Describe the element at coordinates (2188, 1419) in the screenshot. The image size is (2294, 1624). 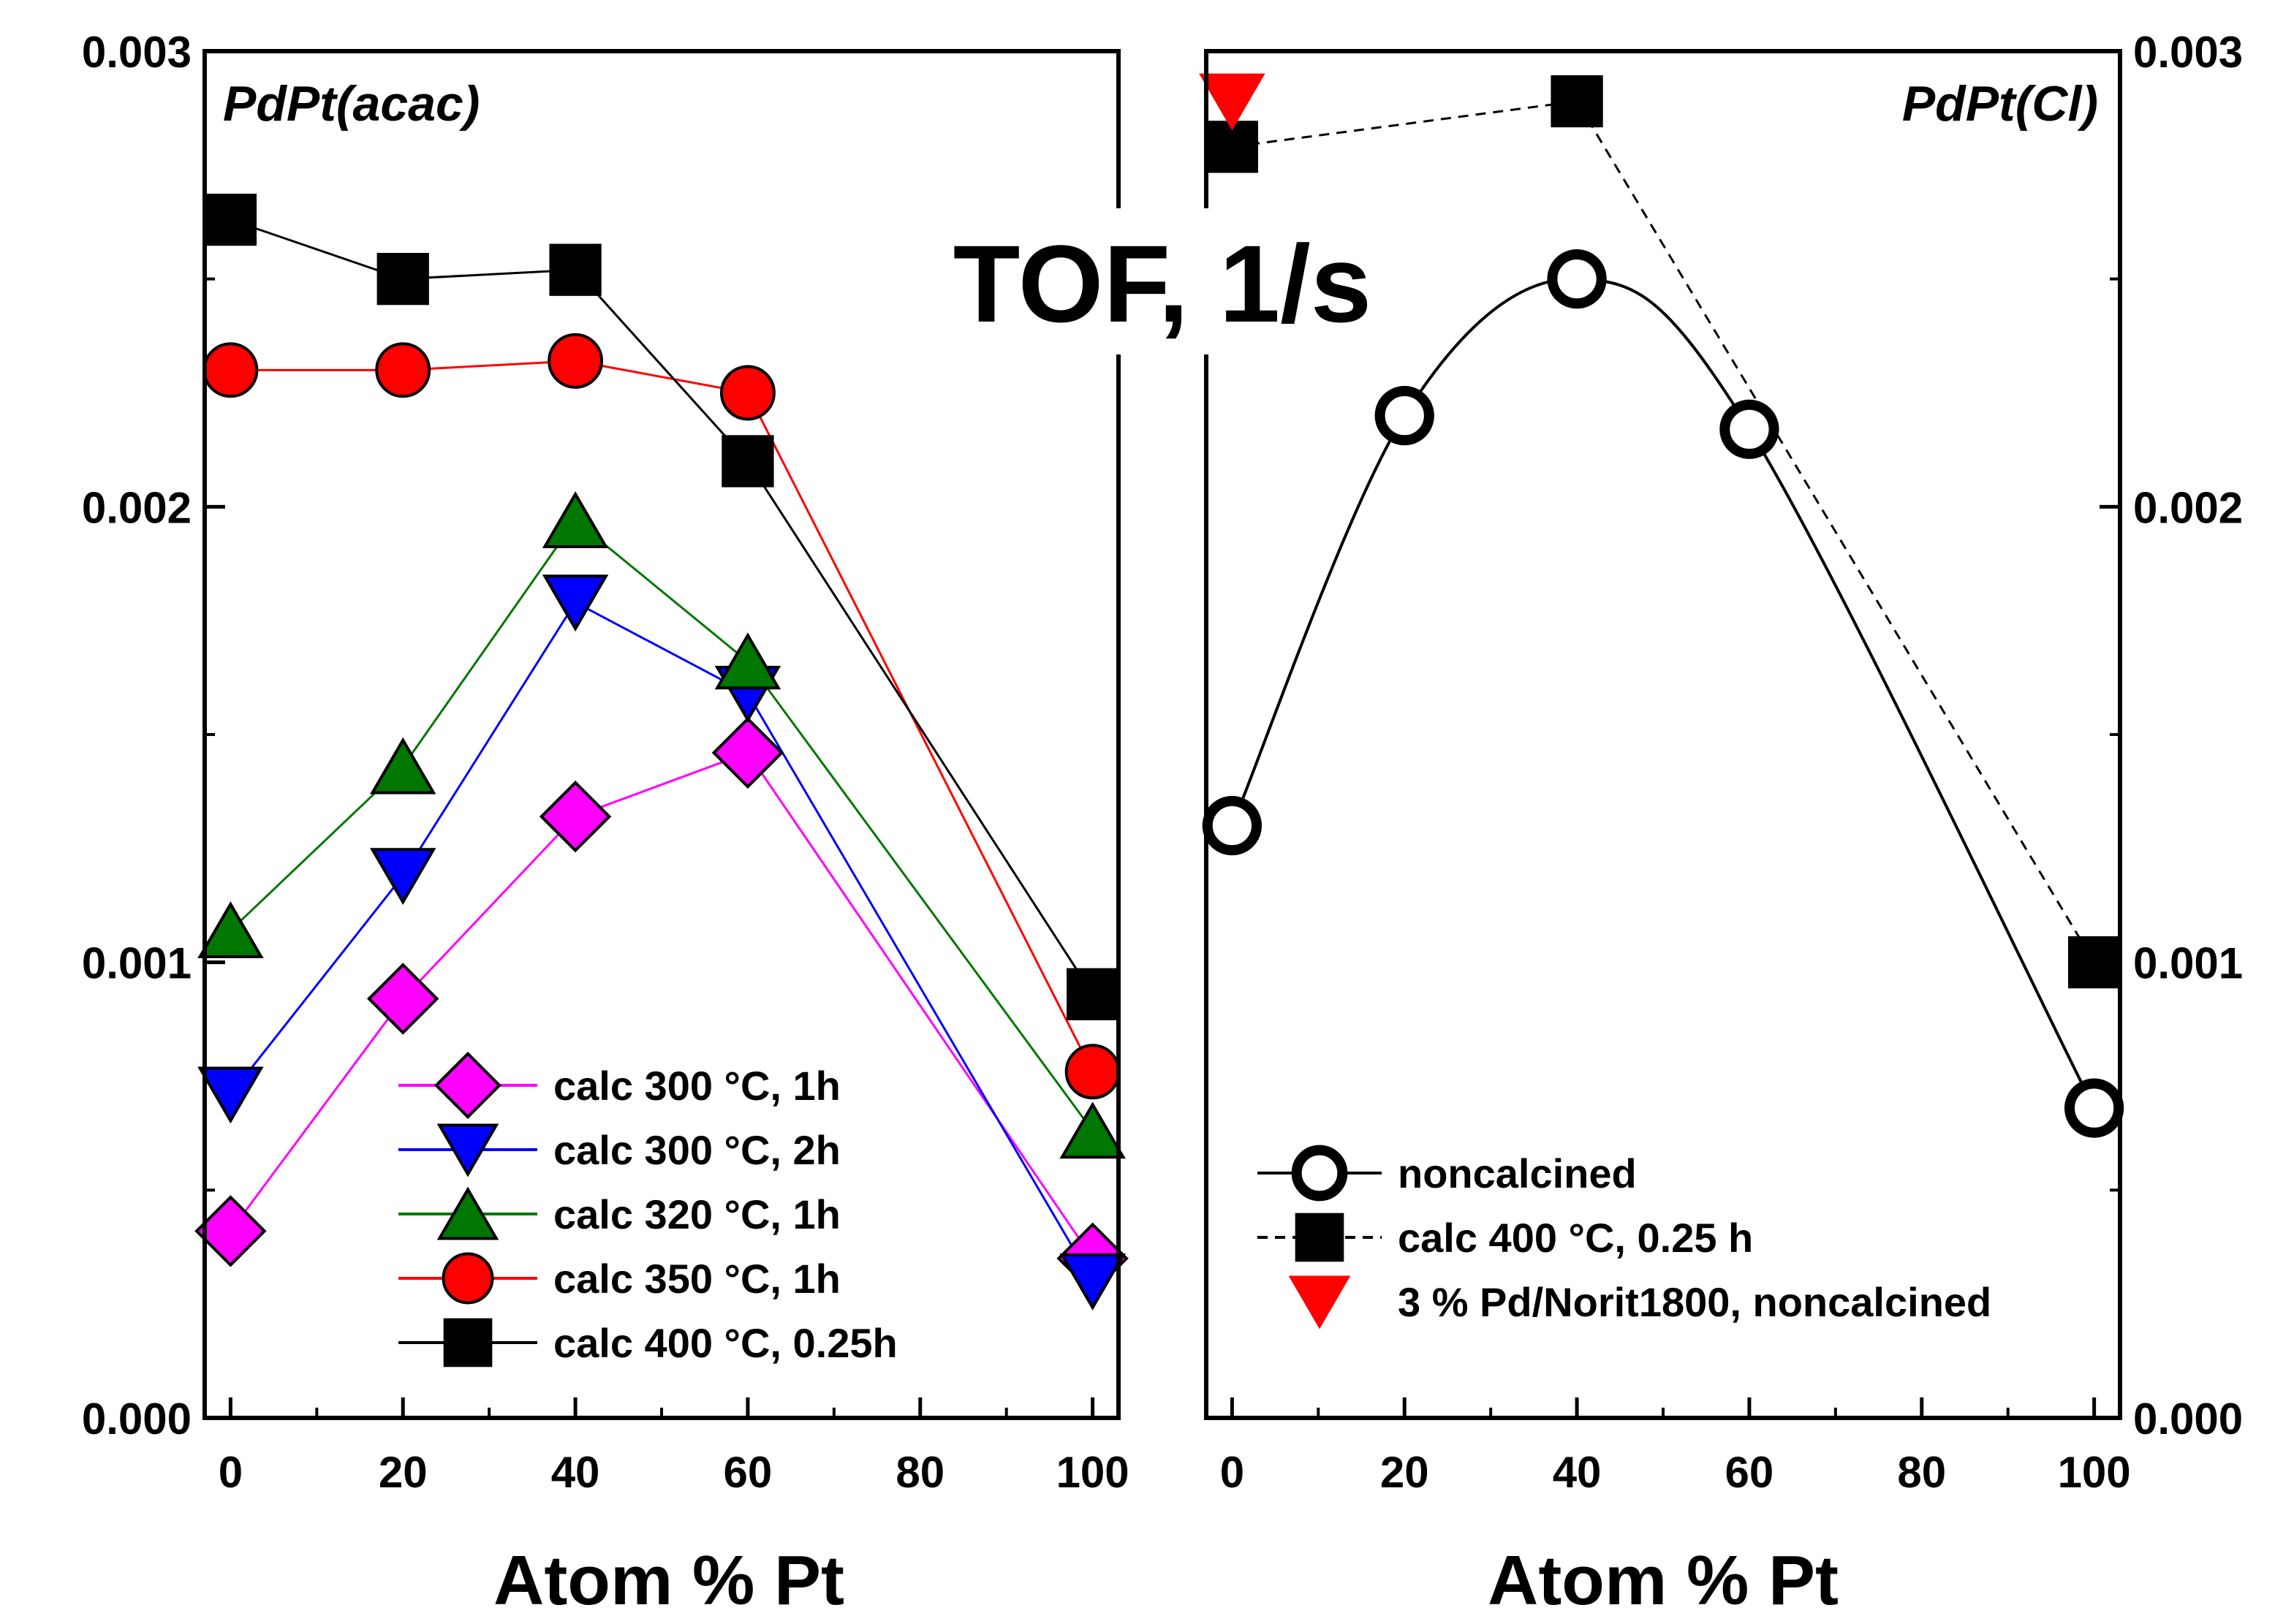
I see `right-y-tick-label: 0.000` at that location.